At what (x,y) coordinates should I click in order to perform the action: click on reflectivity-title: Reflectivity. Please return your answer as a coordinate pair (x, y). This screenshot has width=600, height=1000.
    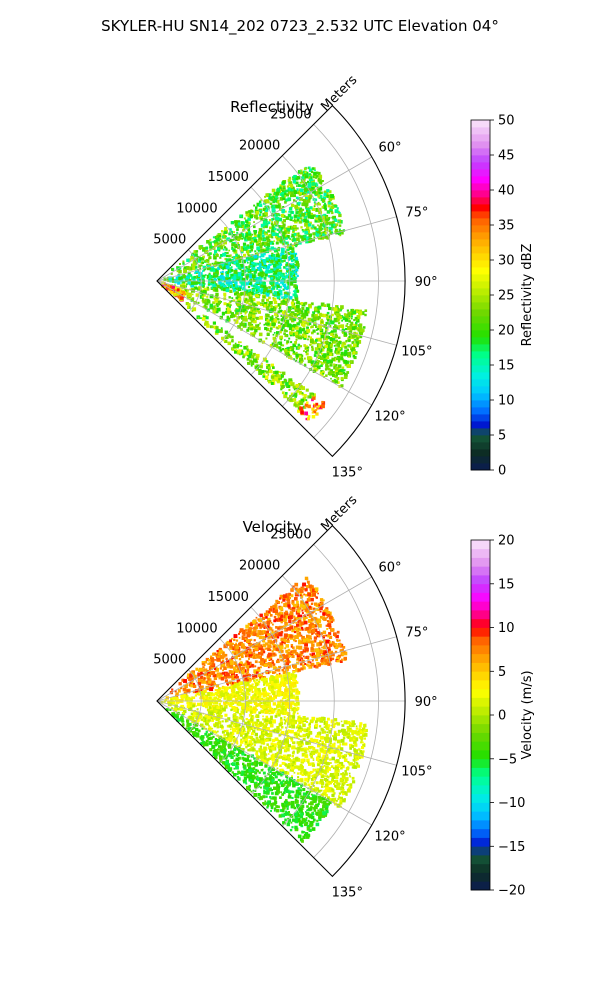
    Looking at the image, I should click on (272, 107).